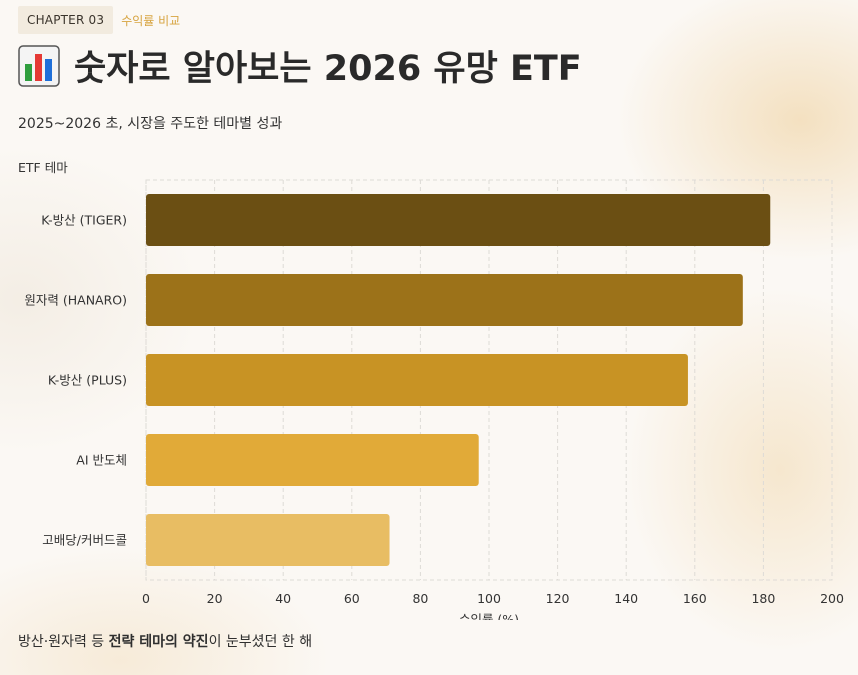  What do you see at coordinates (695, 598) in the screenshot?
I see `x-tick-label: 160` at bounding box center [695, 598].